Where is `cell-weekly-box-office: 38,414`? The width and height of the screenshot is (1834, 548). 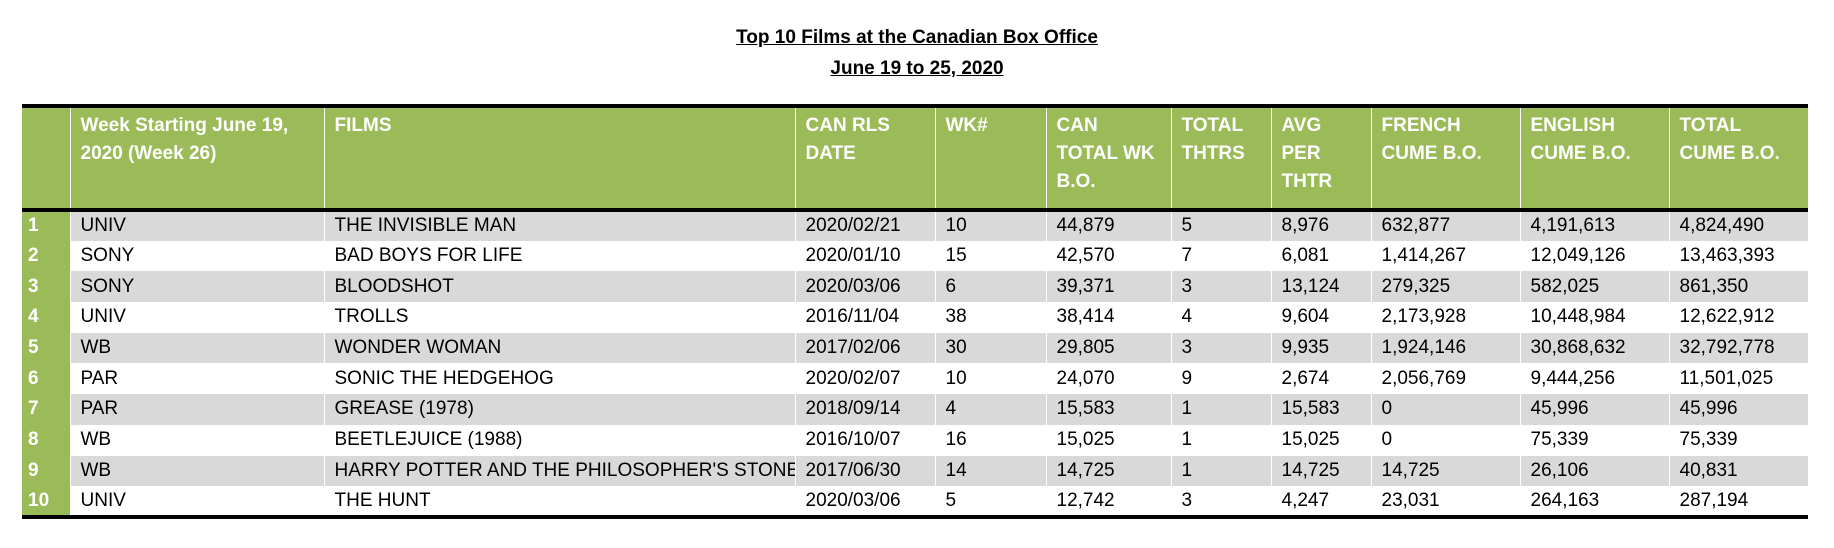 cell-weekly-box-office: 38,414 is located at coordinates (1109, 317).